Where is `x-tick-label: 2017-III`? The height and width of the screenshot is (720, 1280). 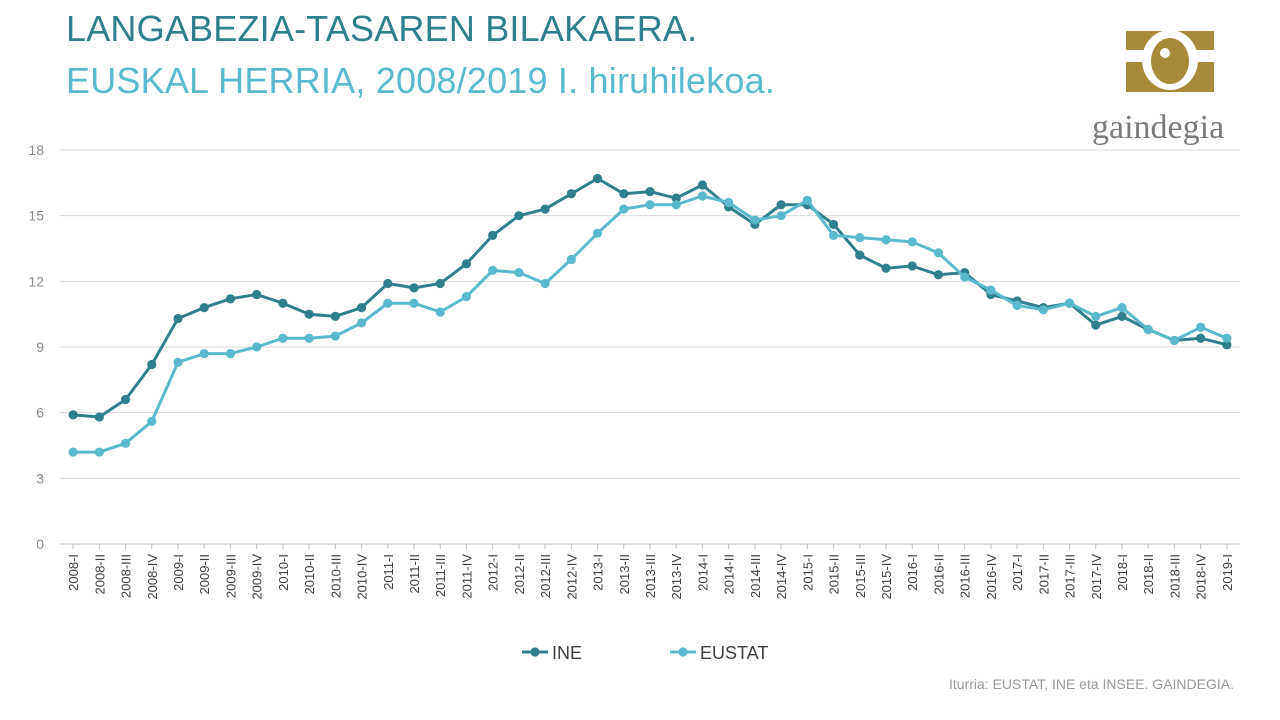
x-tick-label: 2017-III is located at coordinates (1070, 576).